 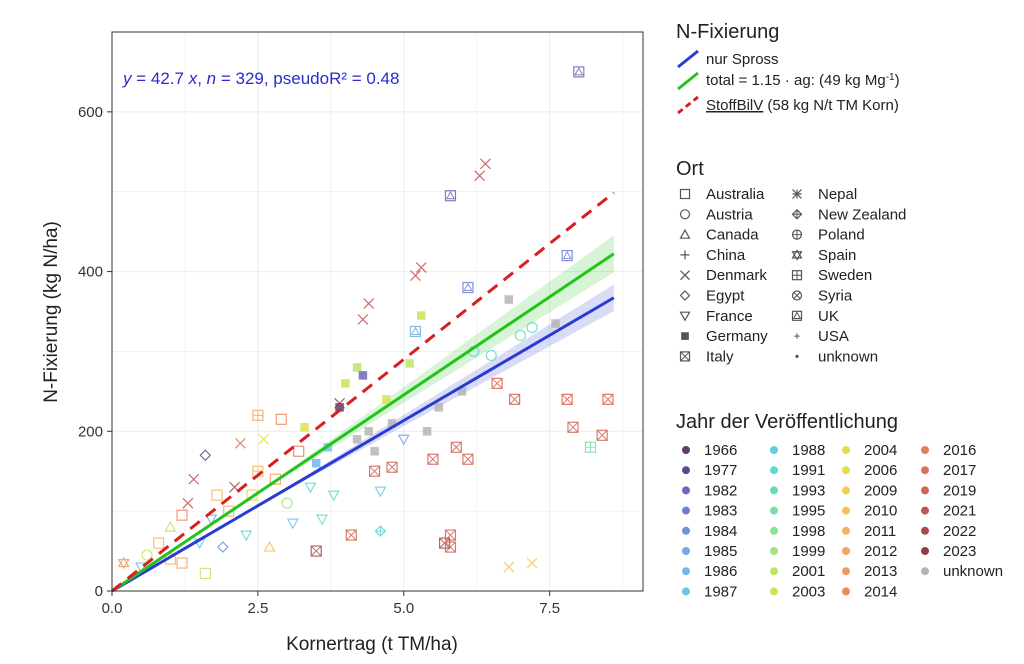 I want to click on legend-ort-label: Canada, so click(x=732, y=235).